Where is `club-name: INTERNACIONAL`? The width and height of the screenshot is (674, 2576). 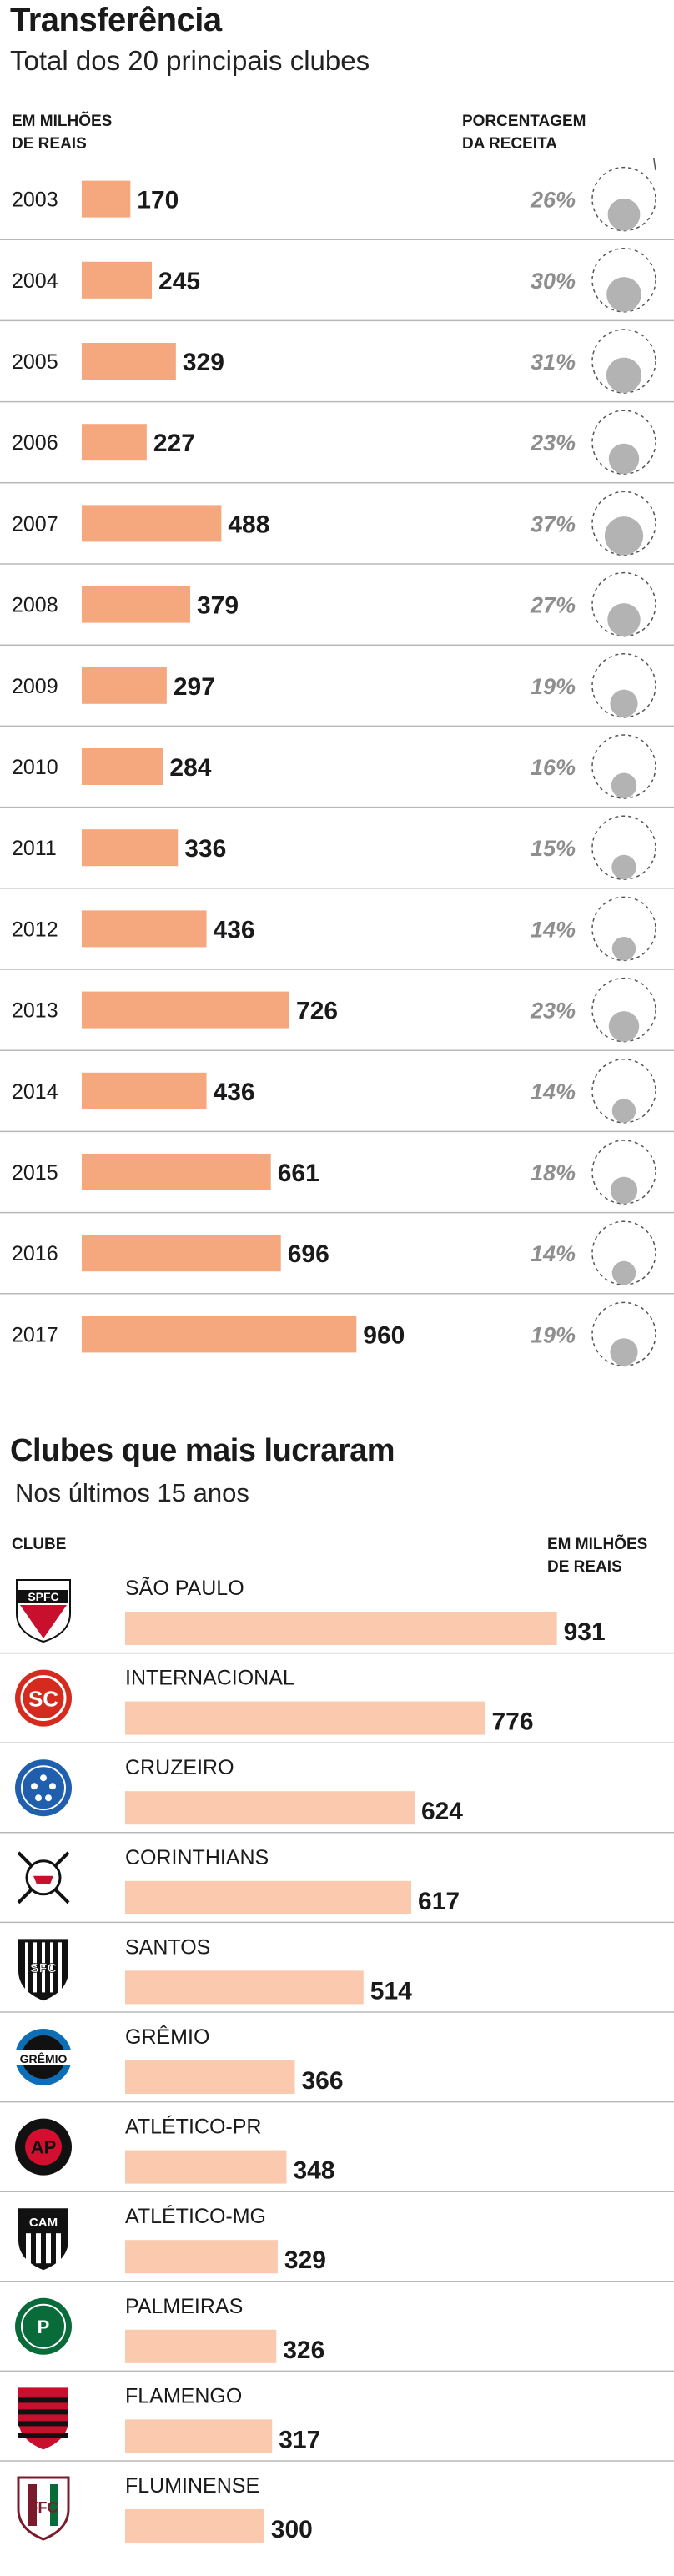
club-name: INTERNACIONAL is located at coordinates (209, 1678).